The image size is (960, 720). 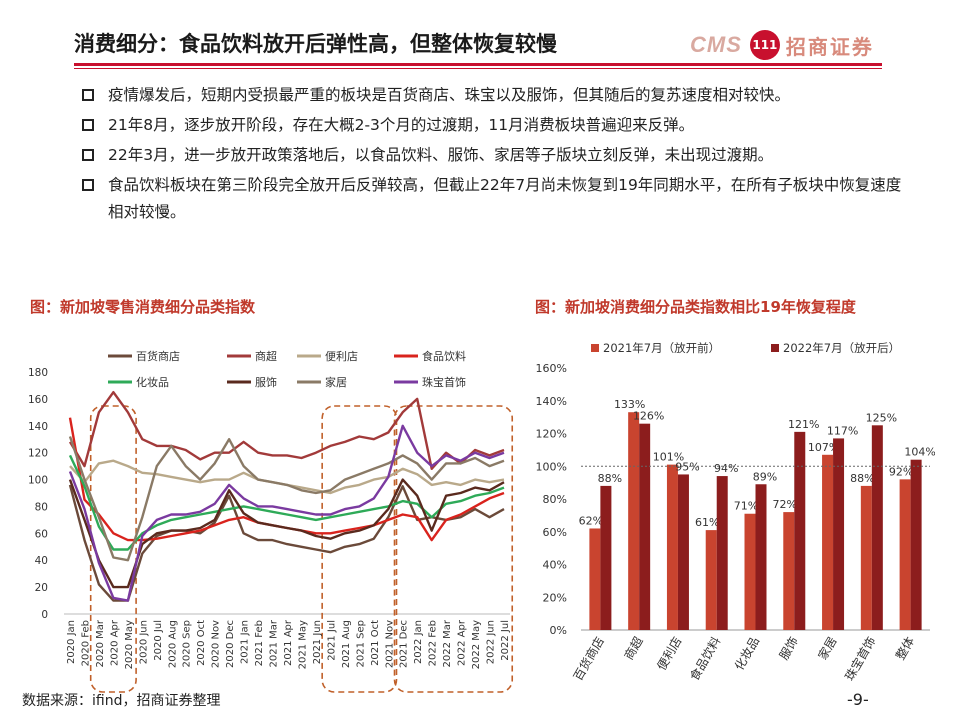 I want to click on legend-label: 2022年7月（放开后）, so click(x=841, y=348).